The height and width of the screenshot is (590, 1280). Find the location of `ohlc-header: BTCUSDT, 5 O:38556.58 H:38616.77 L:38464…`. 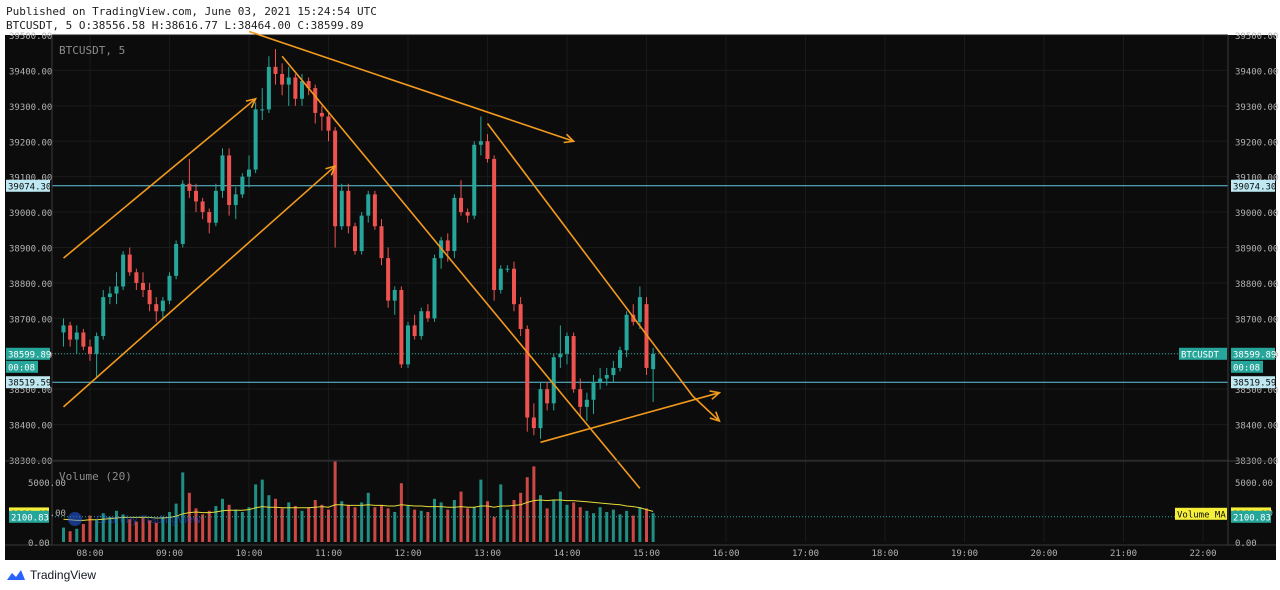

ohlc-header: BTCUSDT, 5 O:38556.58 H:38616.77 L:38464… is located at coordinates (185, 25).